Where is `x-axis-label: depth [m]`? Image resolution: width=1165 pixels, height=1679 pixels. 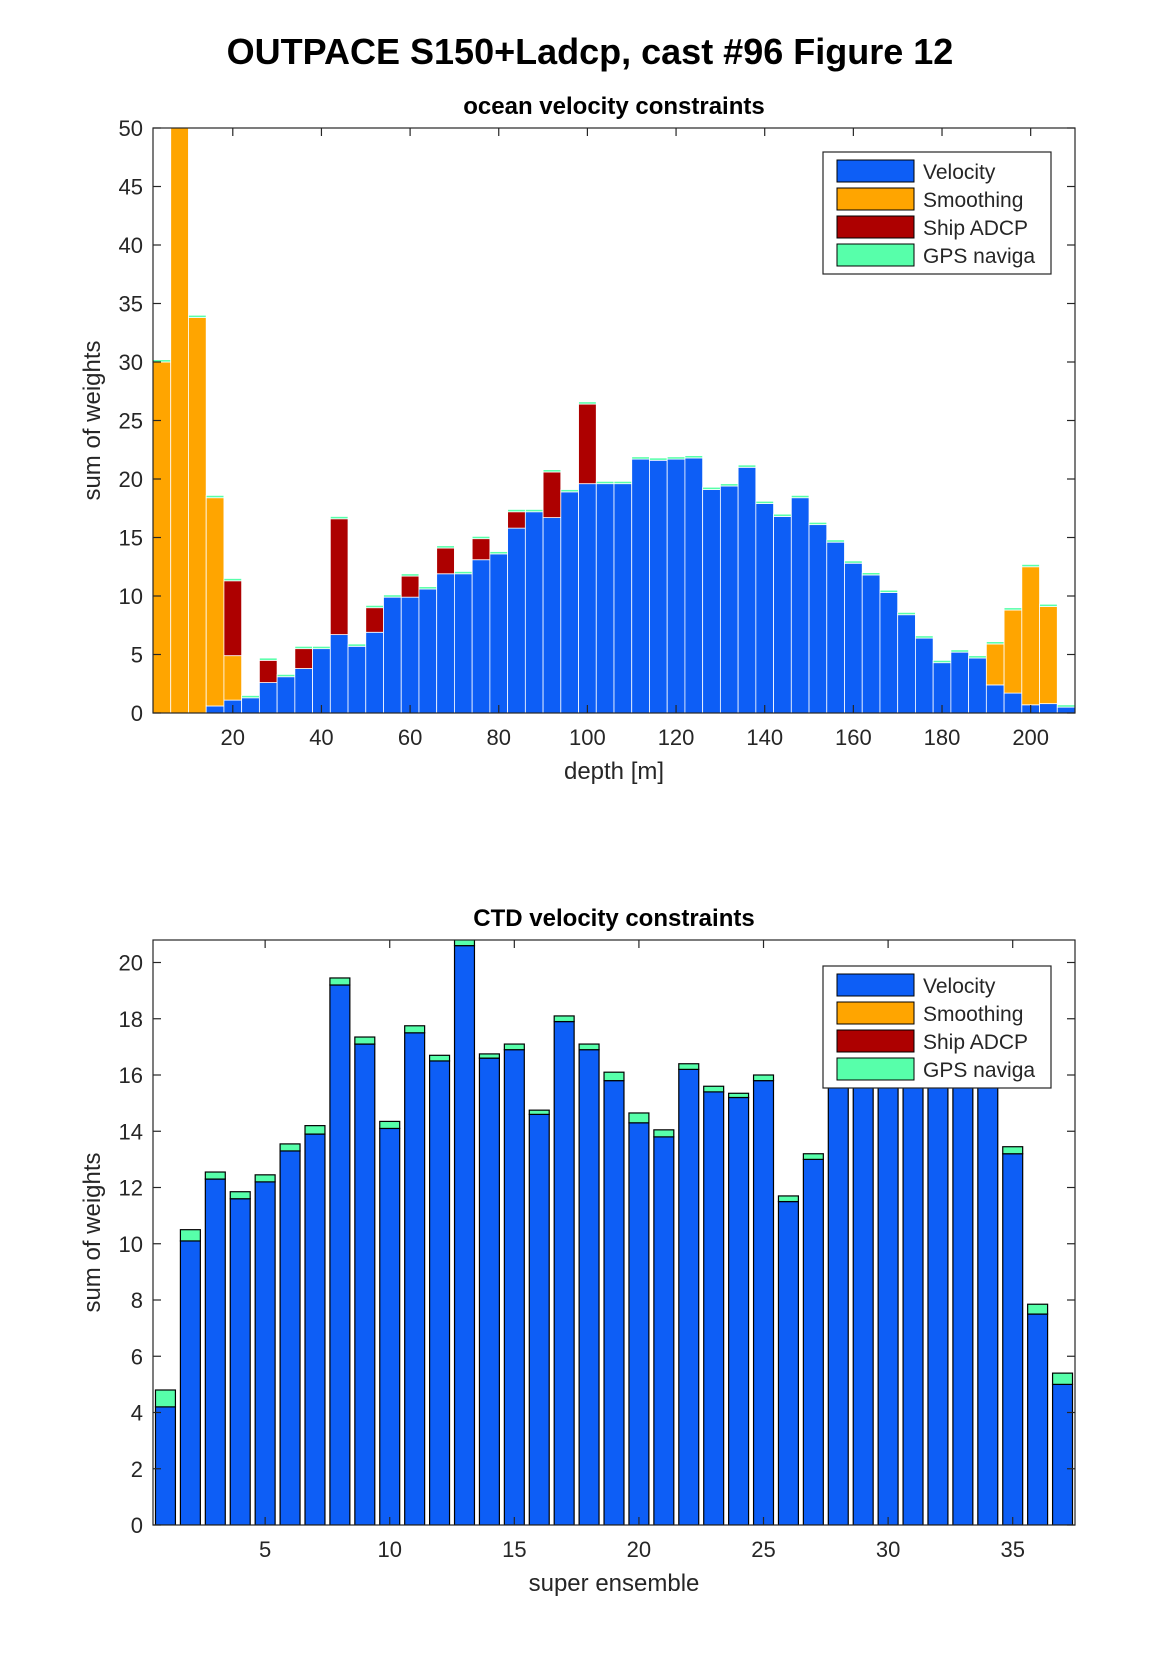
x-axis-label: depth [m] is located at coordinates (614, 771).